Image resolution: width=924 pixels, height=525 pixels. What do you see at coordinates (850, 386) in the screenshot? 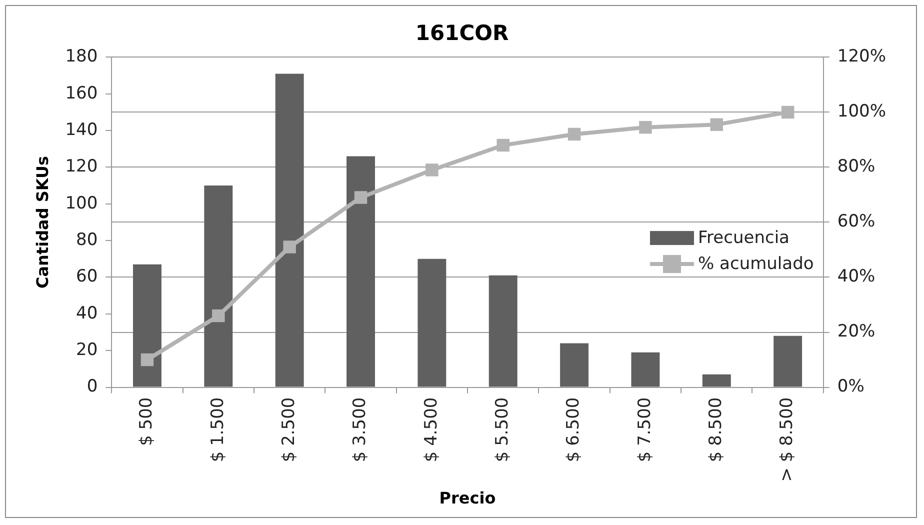
I see `y2-tick-label: 0%` at bounding box center [850, 386].